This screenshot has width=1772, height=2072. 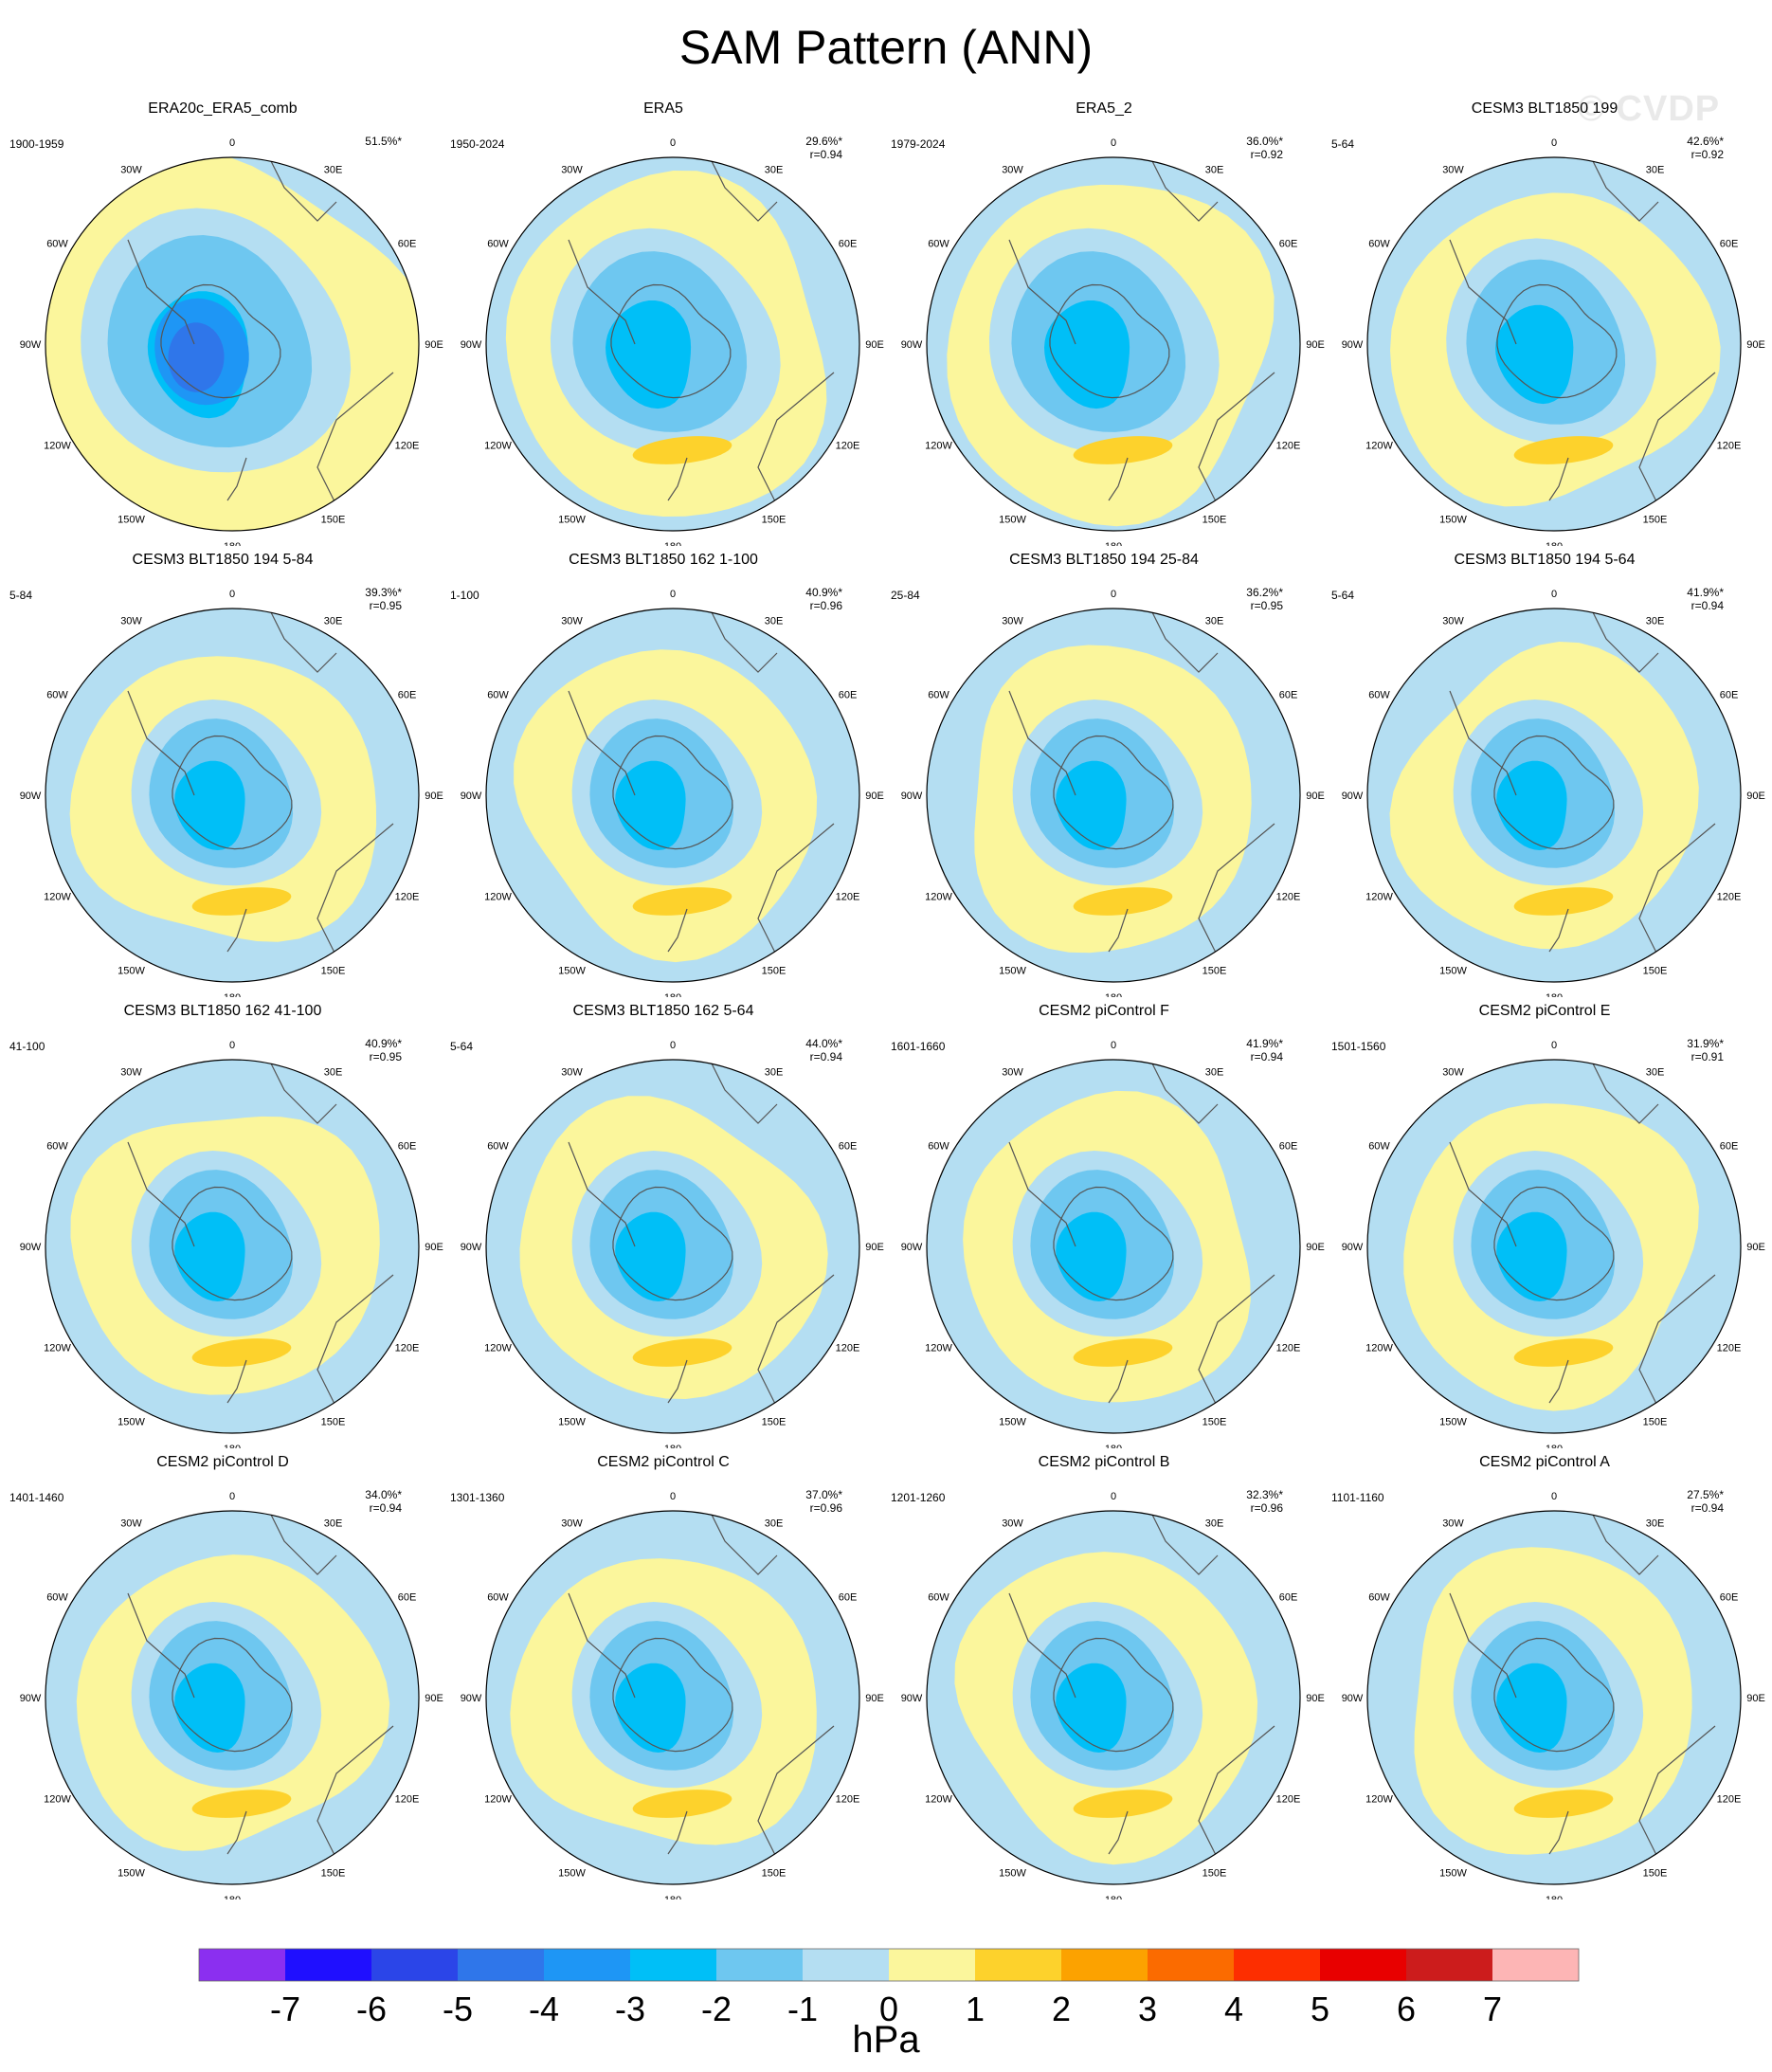 I want to click on panel-years: 5-64, so click(x=1343, y=595).